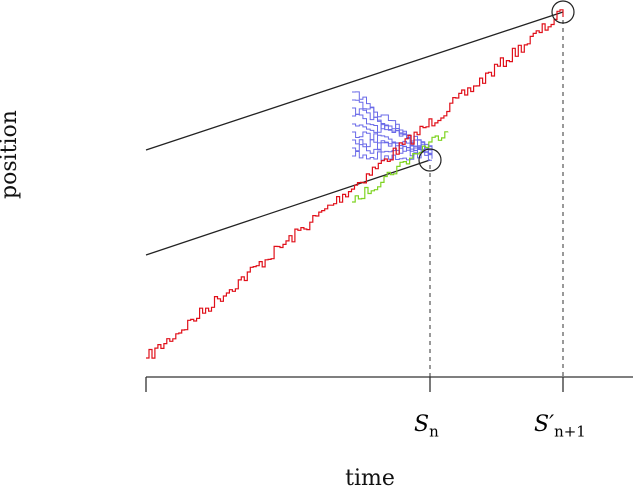 The width and height of the screenshot is (636, 501). Describe the element at coordinates (434, 431) in the screenshot. I see `tick-label-sn-sub: n` at that location.